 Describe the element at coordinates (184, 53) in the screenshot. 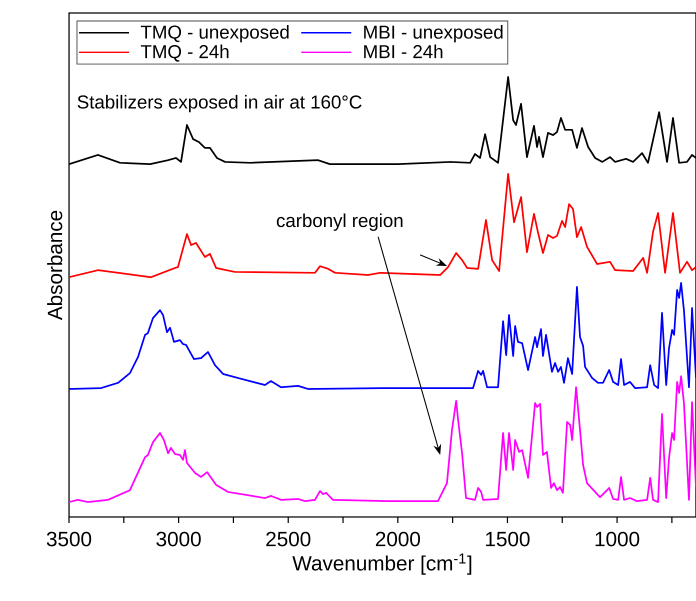

I see `legend-label: TMQ - 24h` at that location.